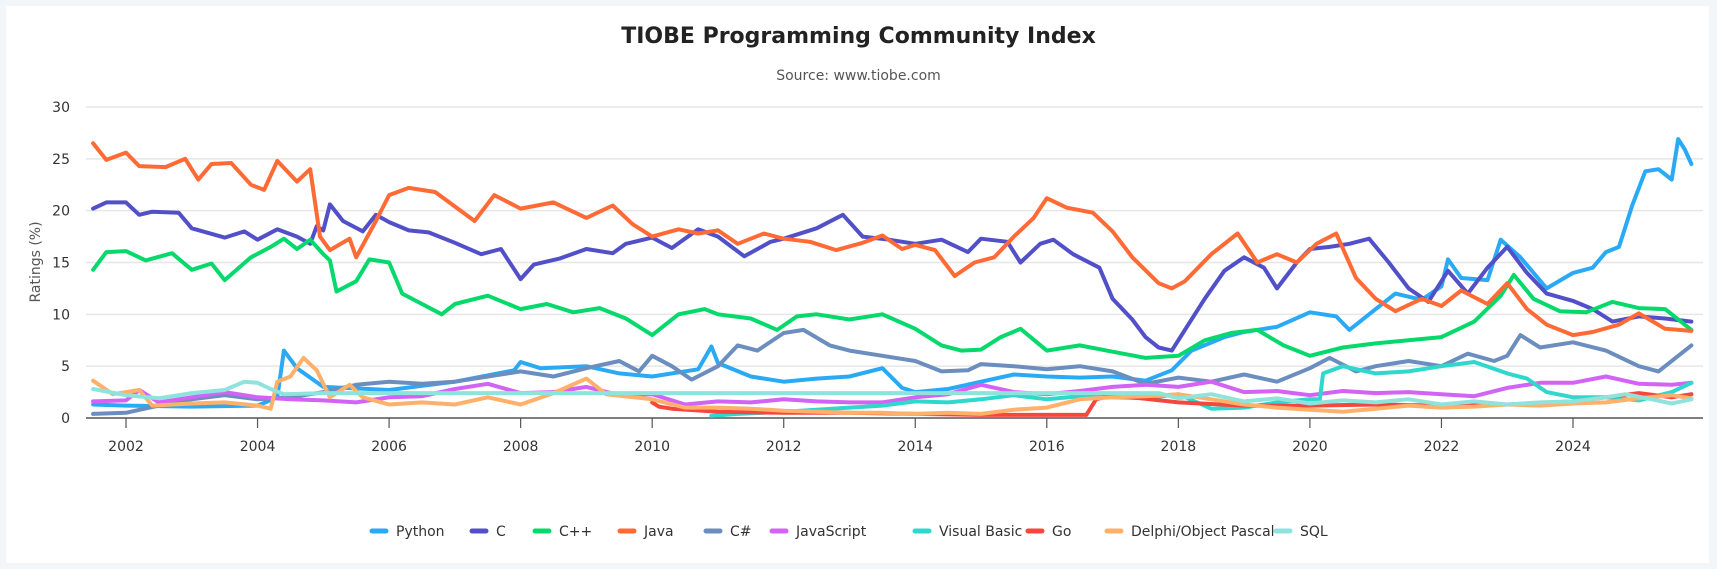  I want to click on legend-item-python: Python, so click(407, 532).